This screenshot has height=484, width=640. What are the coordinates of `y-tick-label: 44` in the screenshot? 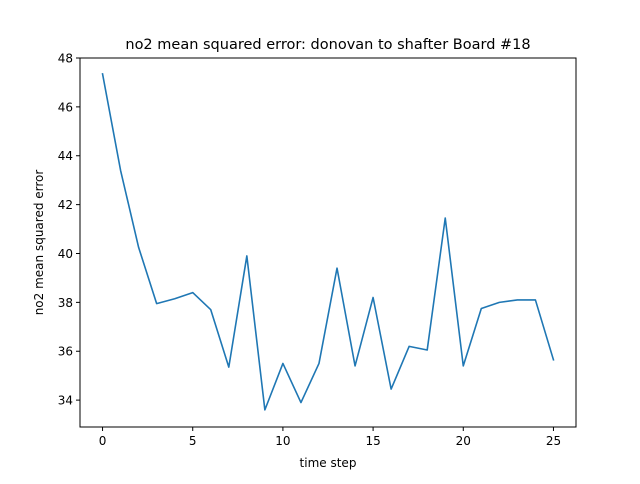 It's located at (65, 156).